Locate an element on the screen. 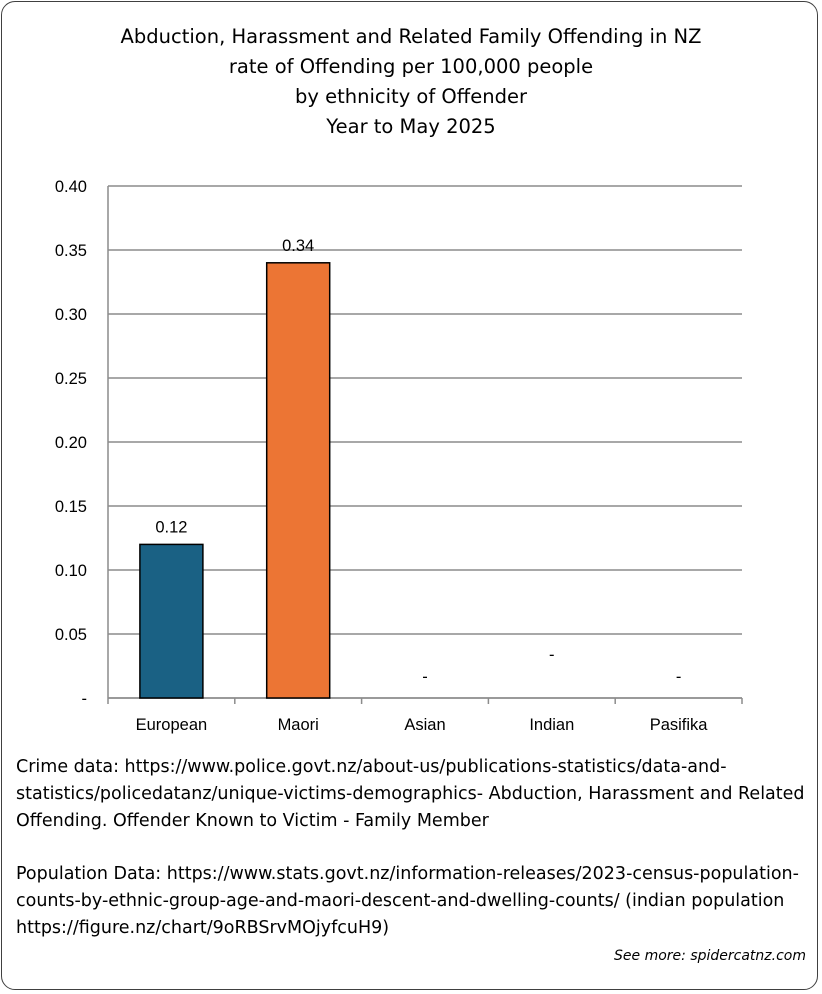 The width and height of the screenshot is (822, 994). y-tick-label: 0.20 is located at coordinates (71, 443).